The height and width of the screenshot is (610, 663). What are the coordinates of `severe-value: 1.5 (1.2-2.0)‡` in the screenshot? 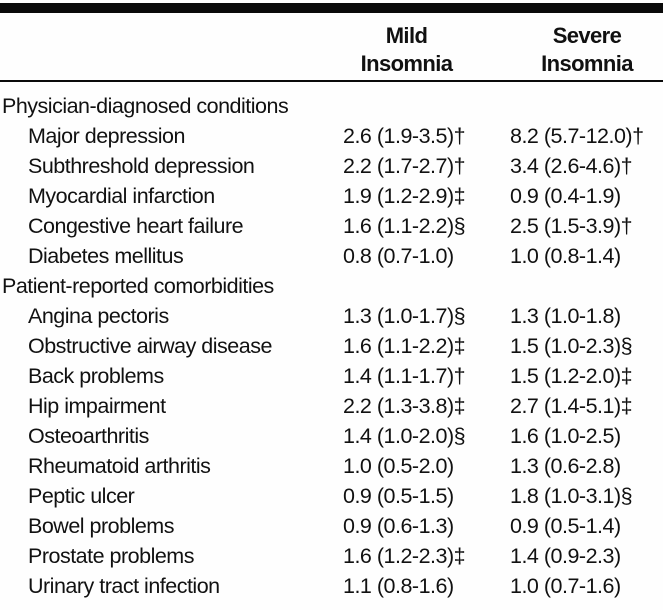 It's located at (571, 375).